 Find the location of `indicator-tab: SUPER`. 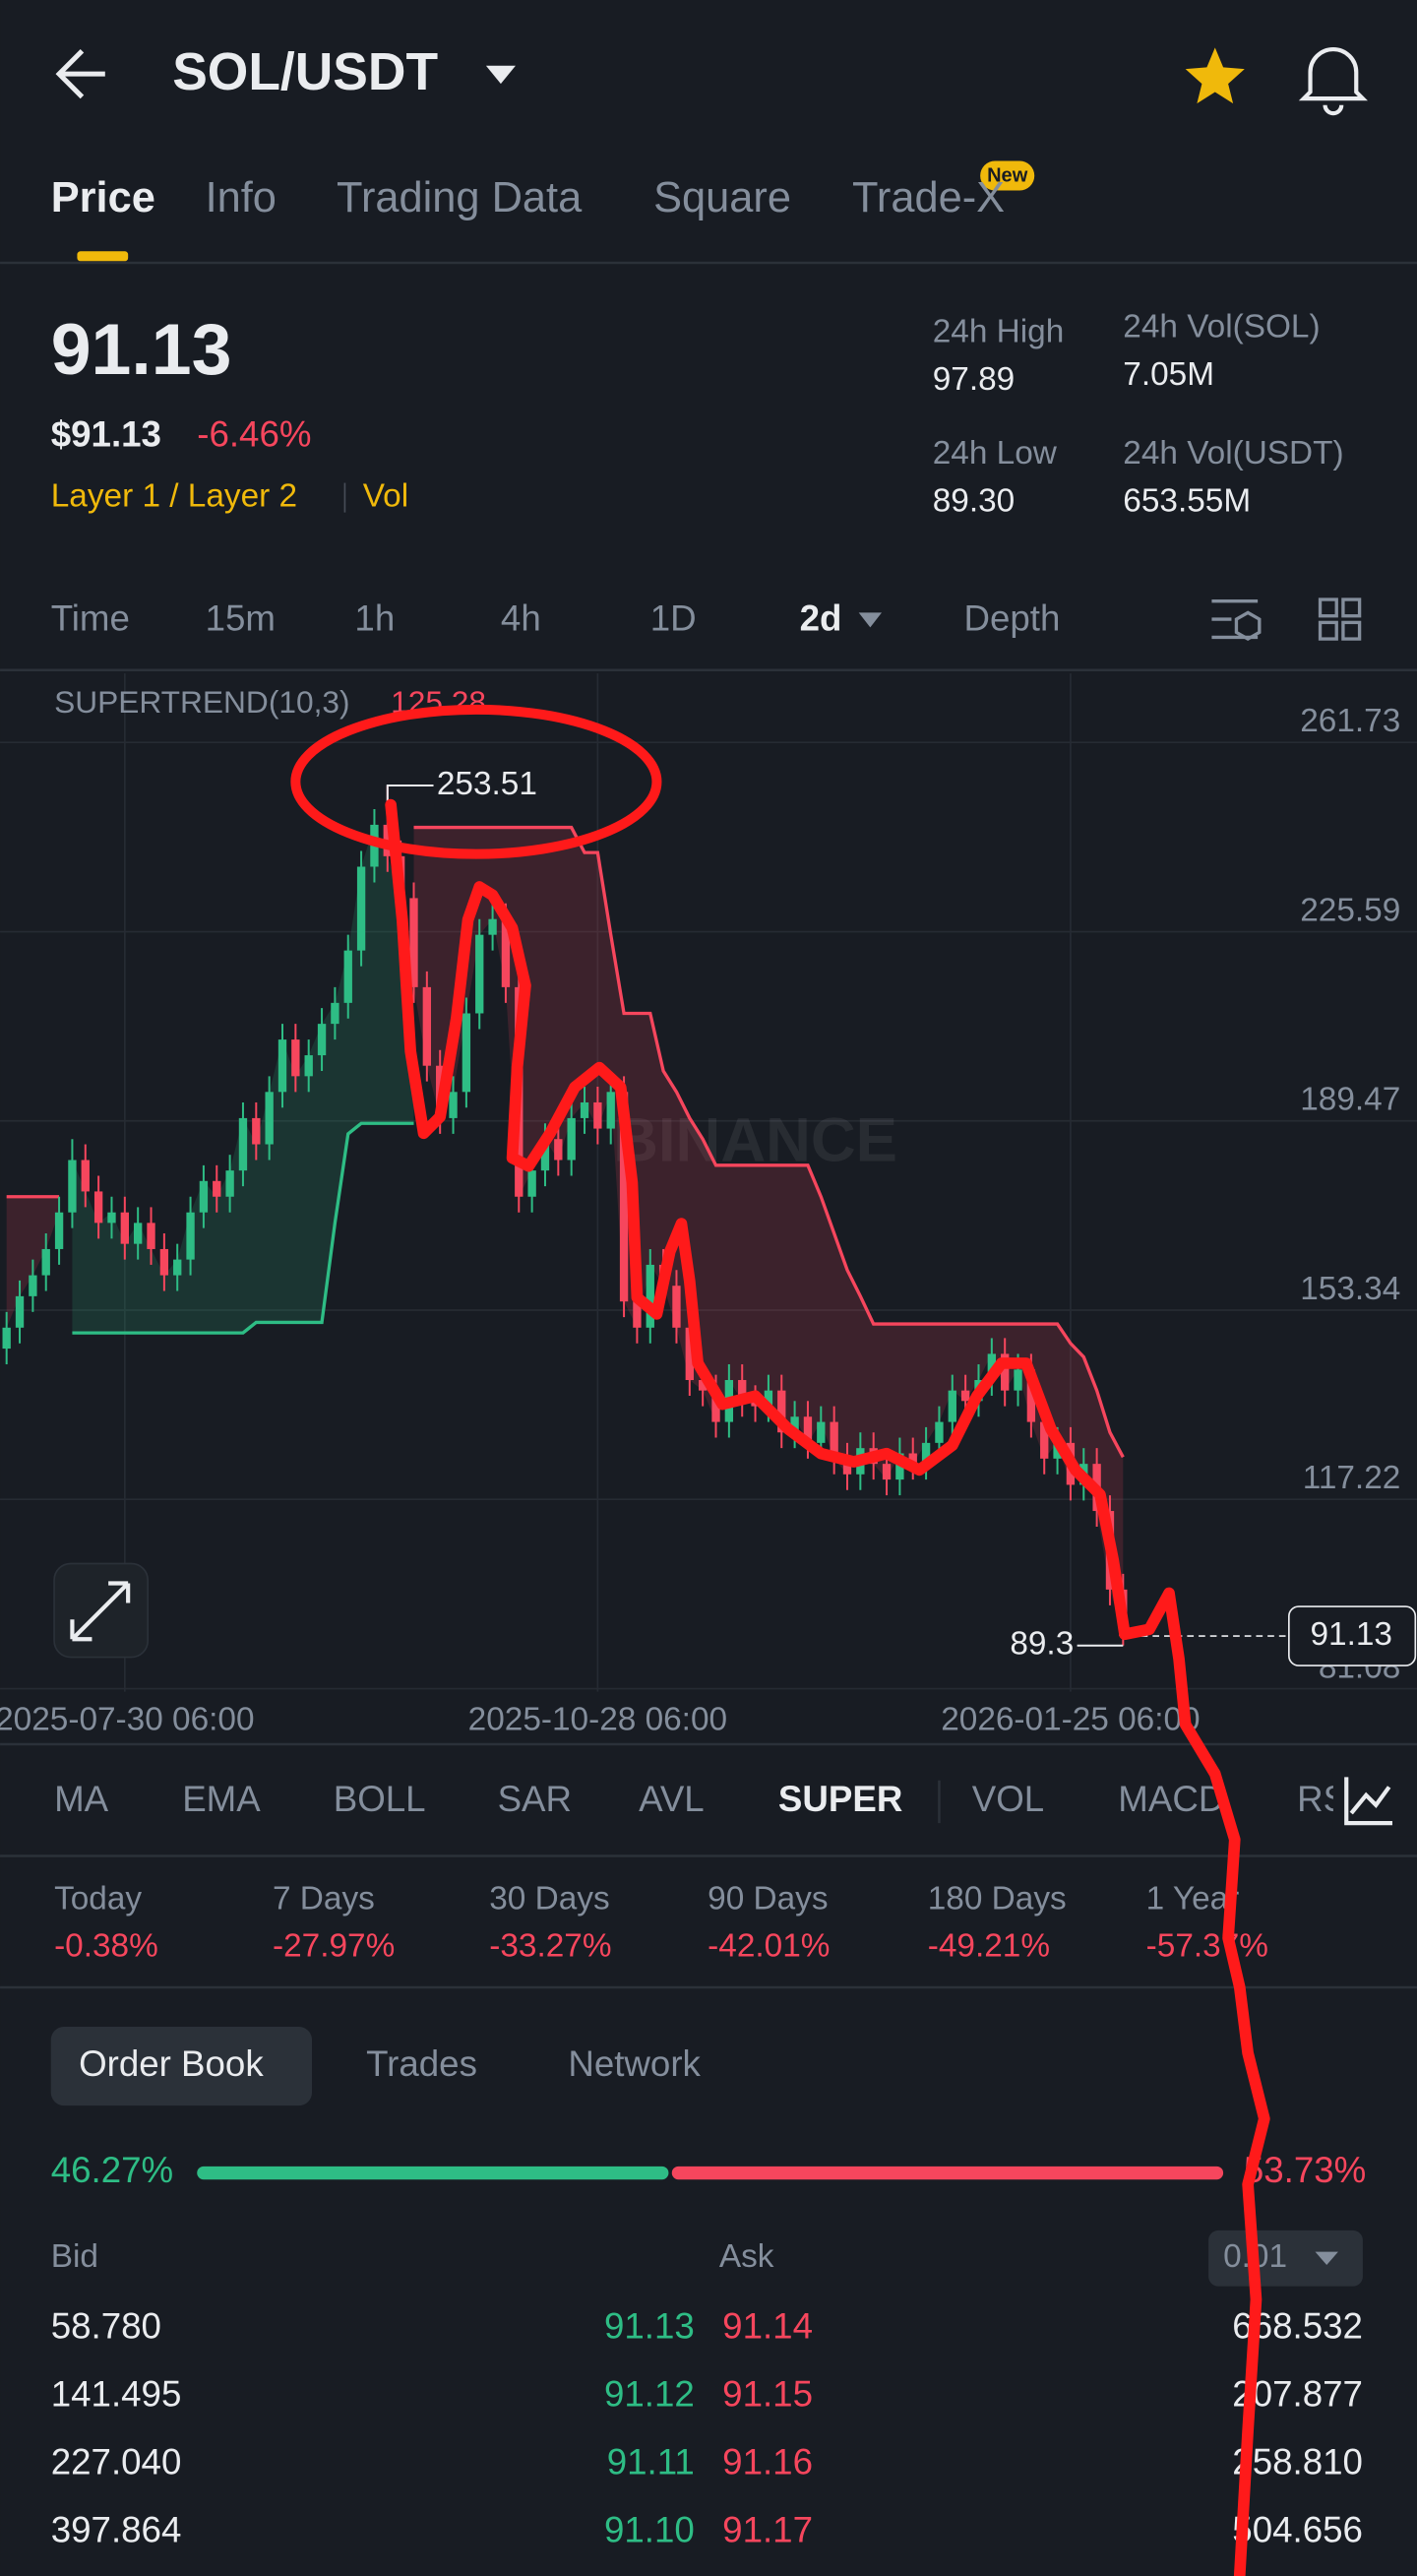

indicator-tab: SUPER is located at coordinates (840, 1799).